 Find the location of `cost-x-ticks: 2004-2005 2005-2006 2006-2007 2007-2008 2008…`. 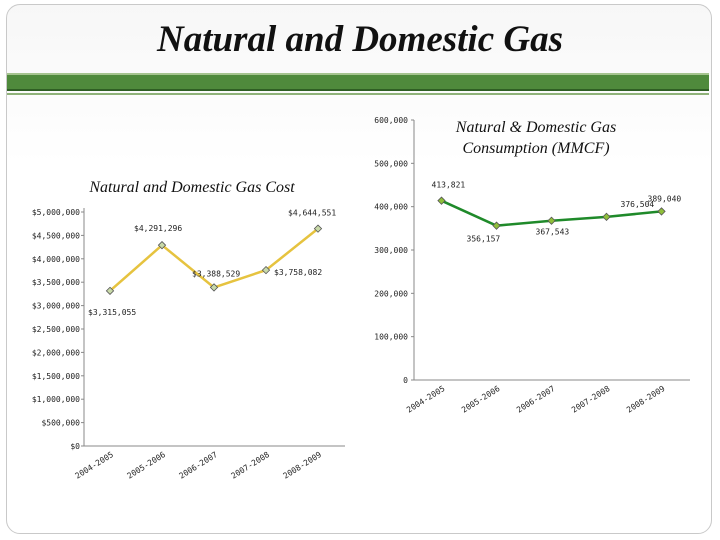

cost-x-ticks: 2004-2005 2005-2006 2006-2007 2007-2008 2008… is located at coordinates (199, 465).